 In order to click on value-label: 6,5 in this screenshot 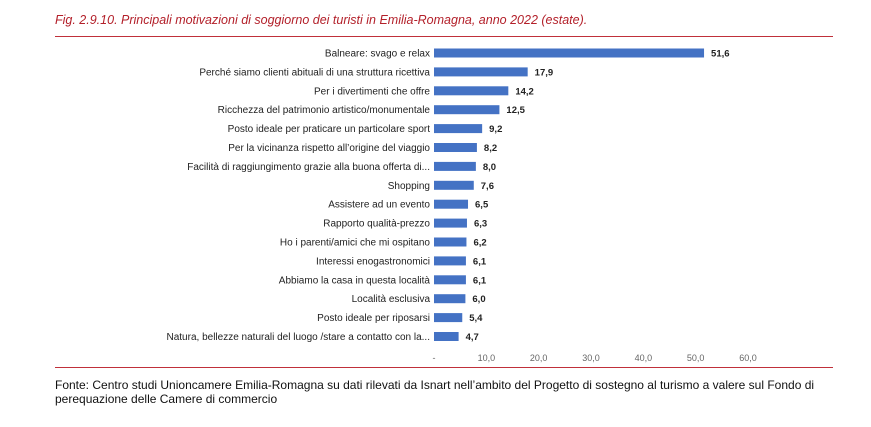, I will do `click(482, 205)`.